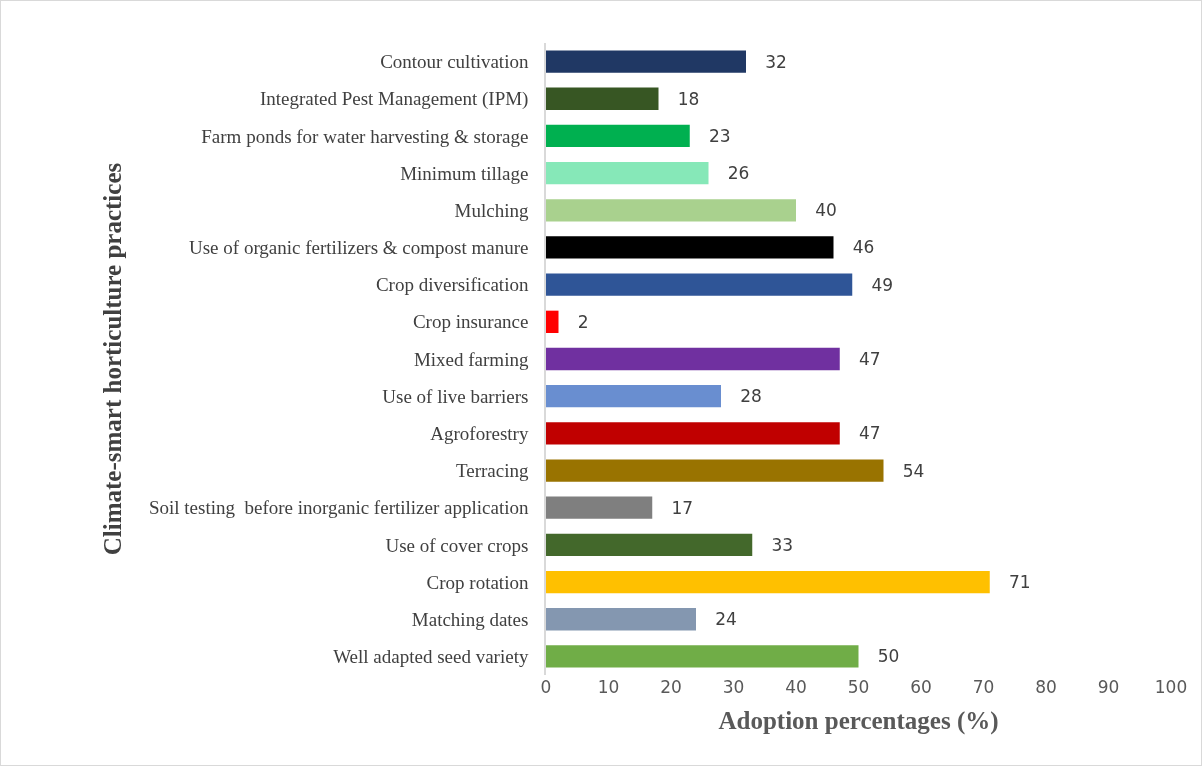 The width and height of the screenshot is (1204, 768). I want to click on x-axis-title: Adoption percentages (%), so click(858, 721).